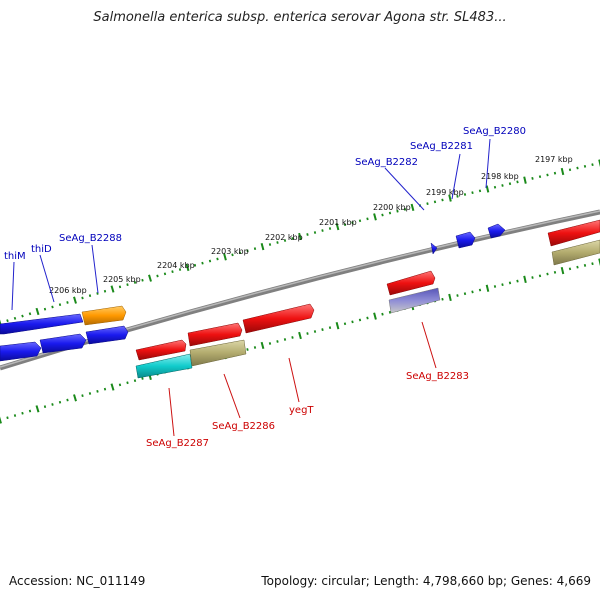 Image resolution: width=600 pixels, height=600 pixels. I want to click on kbp-label: 2206 kbp, so click(68, 290).